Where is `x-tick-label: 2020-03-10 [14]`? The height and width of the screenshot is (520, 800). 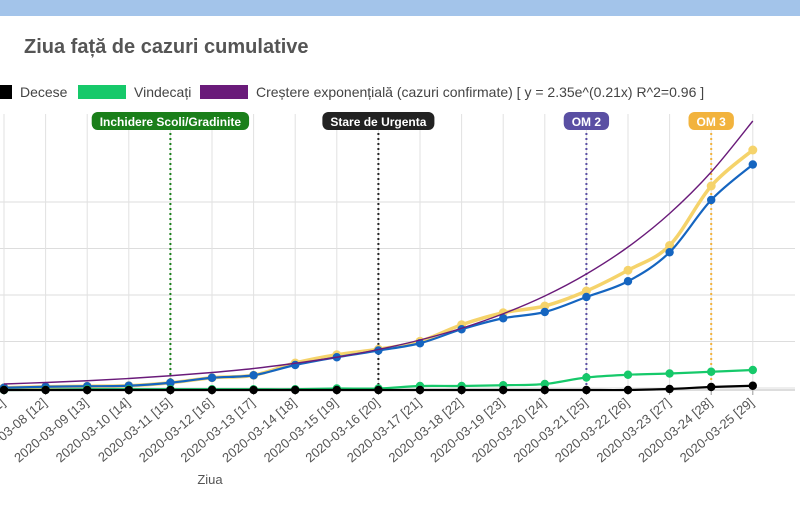
x-tick-label: 2020-03-10 [14] is located at coordinates (93, 430).